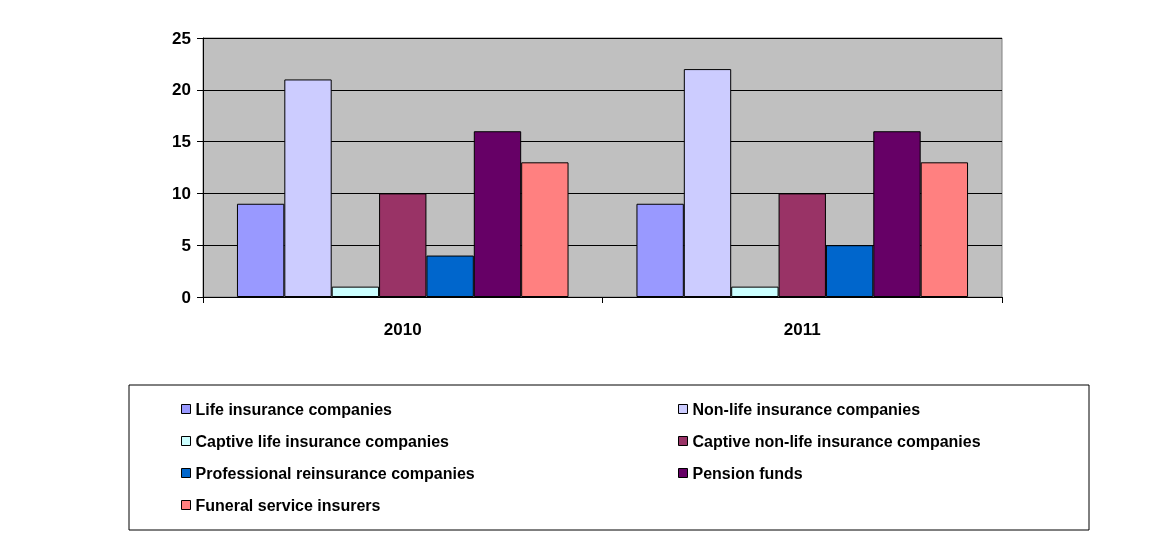 This screenshot has width=1150, height=546. I want to click on legend-label: Professional reinsurance companies, so click(335, 473).